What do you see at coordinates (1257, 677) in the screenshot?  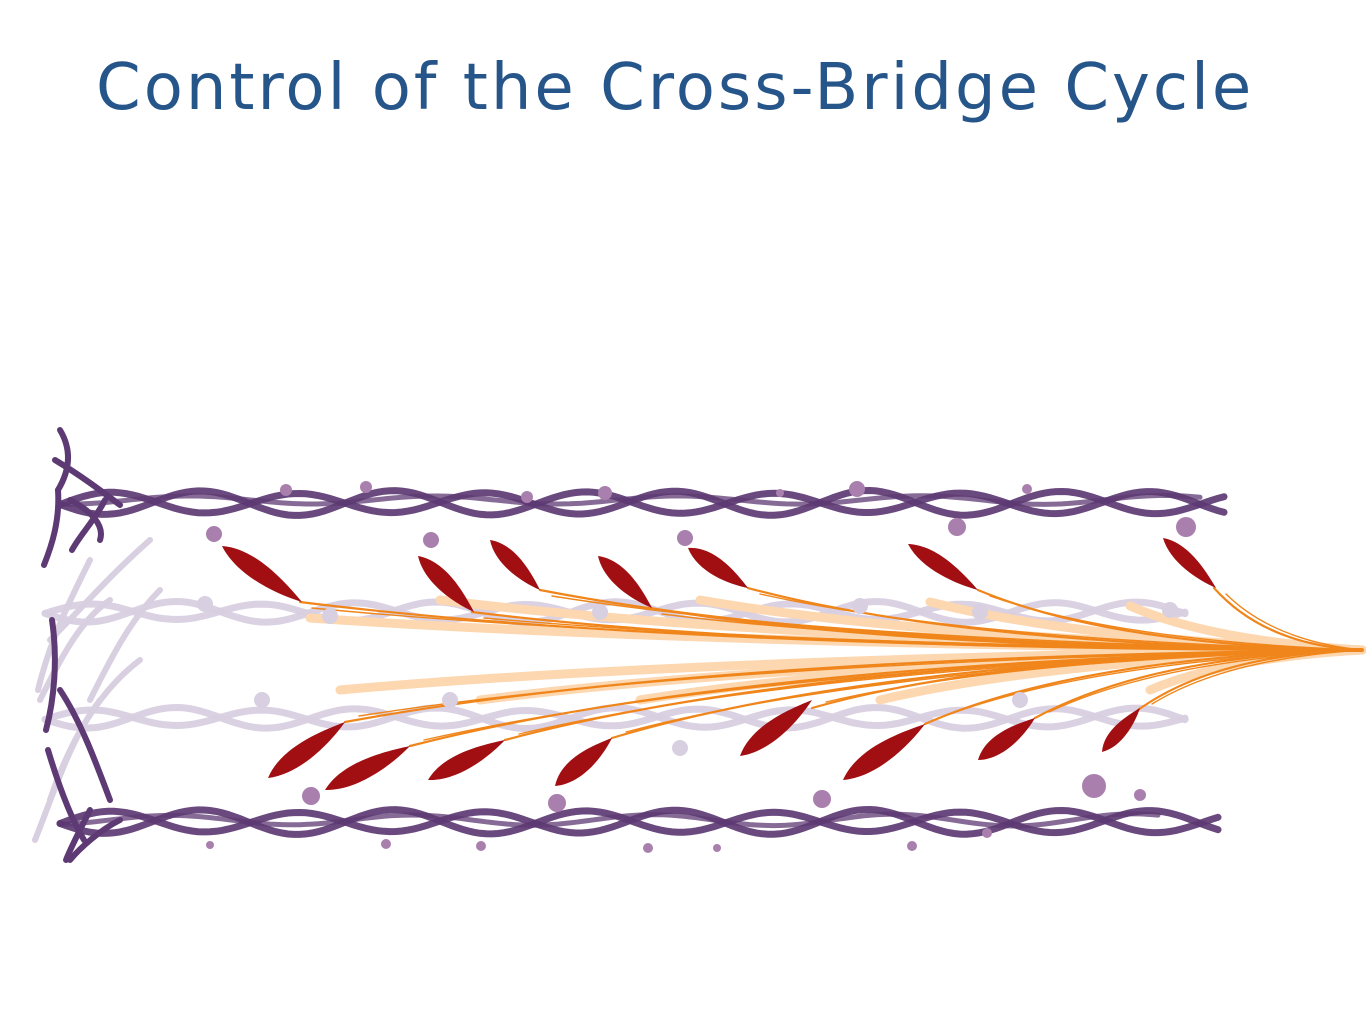 I see `myosin-tail-lower` at bounding box center [1257, 677].